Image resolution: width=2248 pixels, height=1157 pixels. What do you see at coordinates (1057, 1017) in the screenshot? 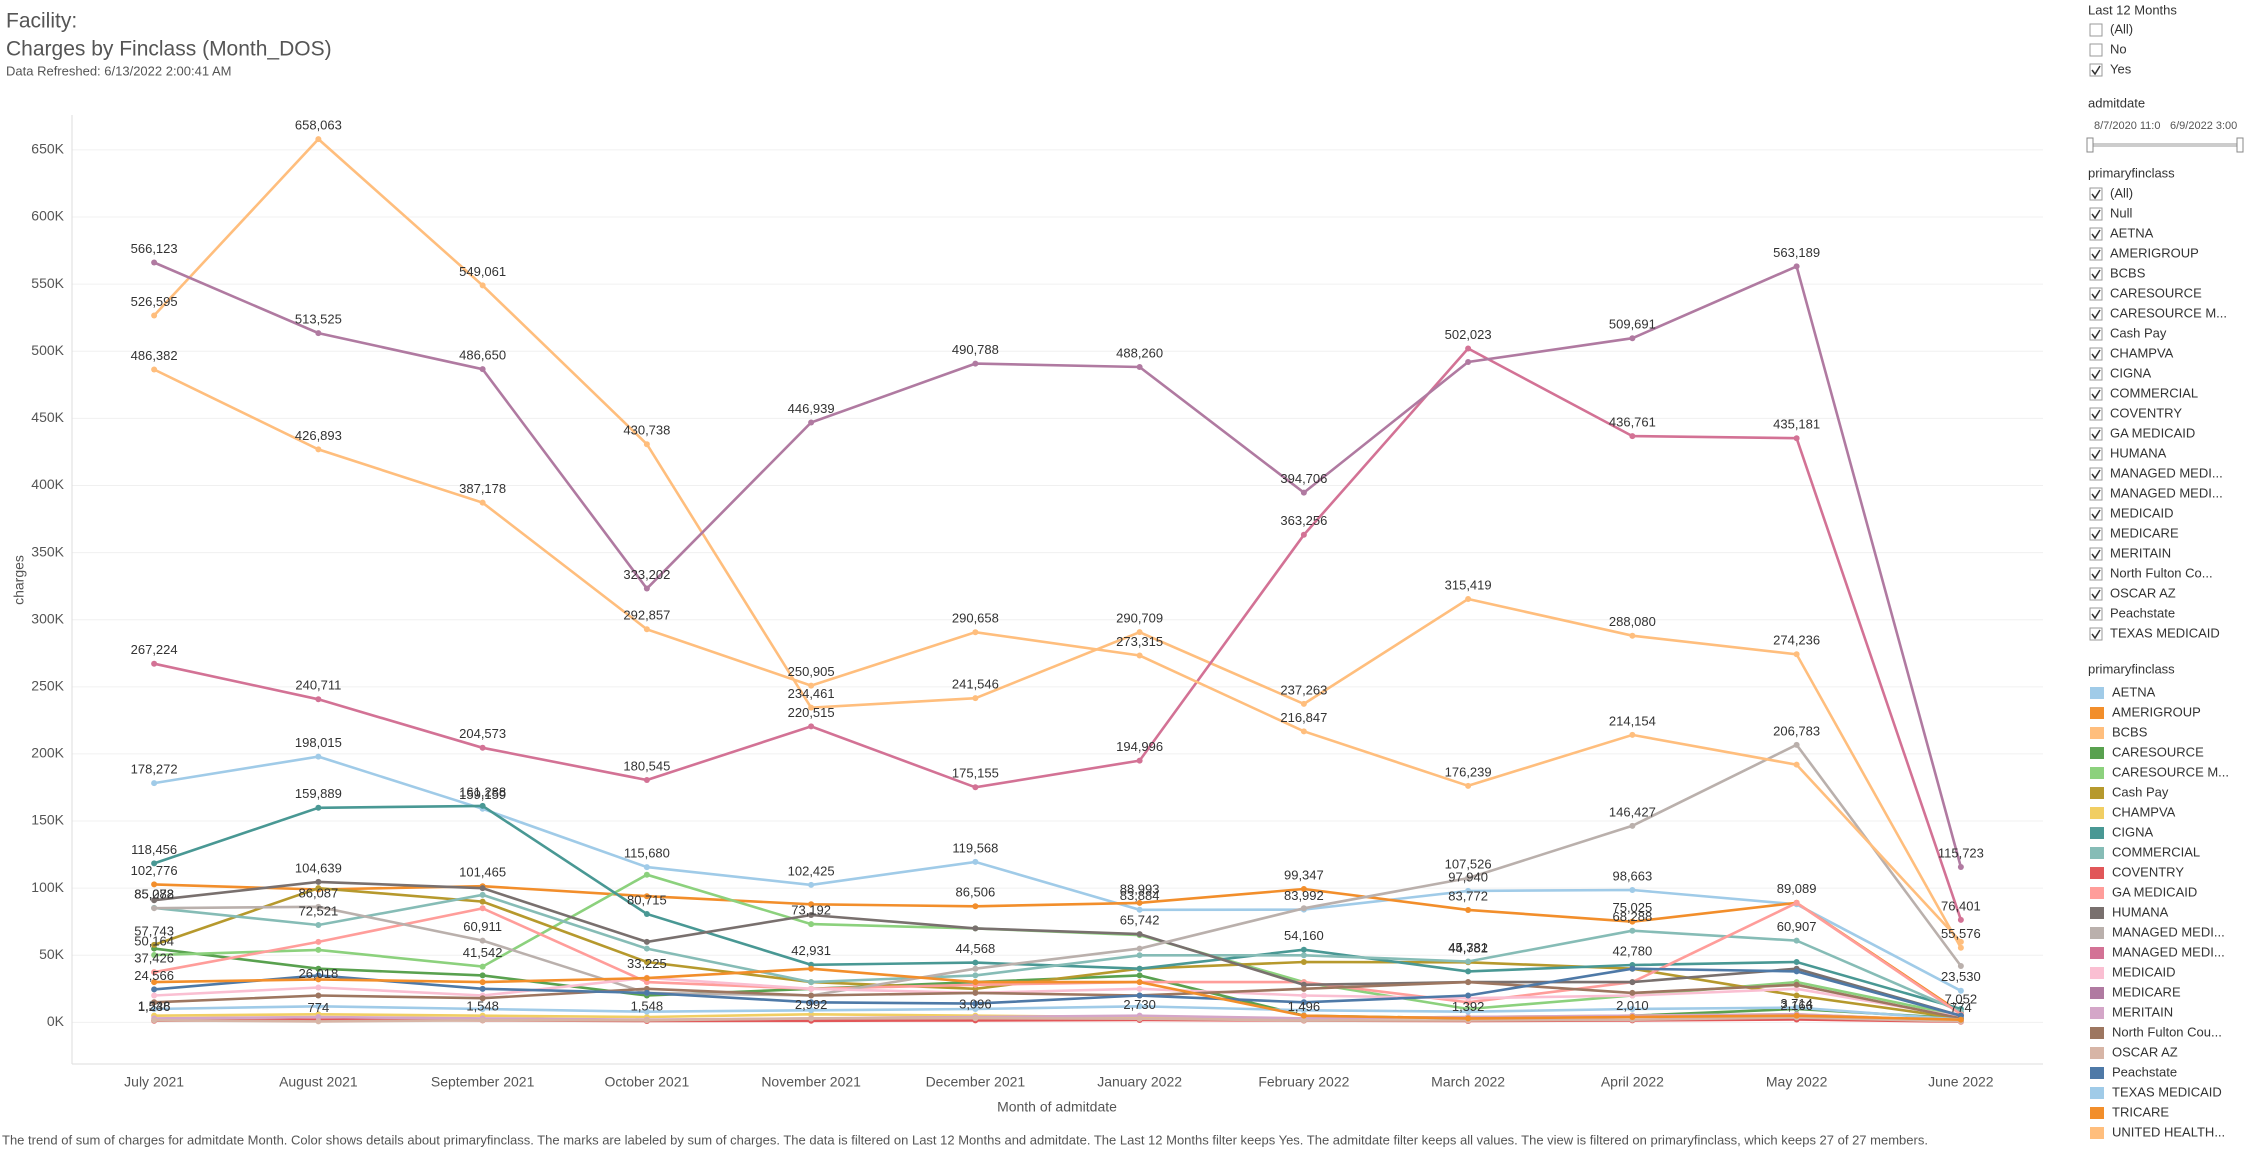
I see `series-line` at bounding box center [1057, 1017].